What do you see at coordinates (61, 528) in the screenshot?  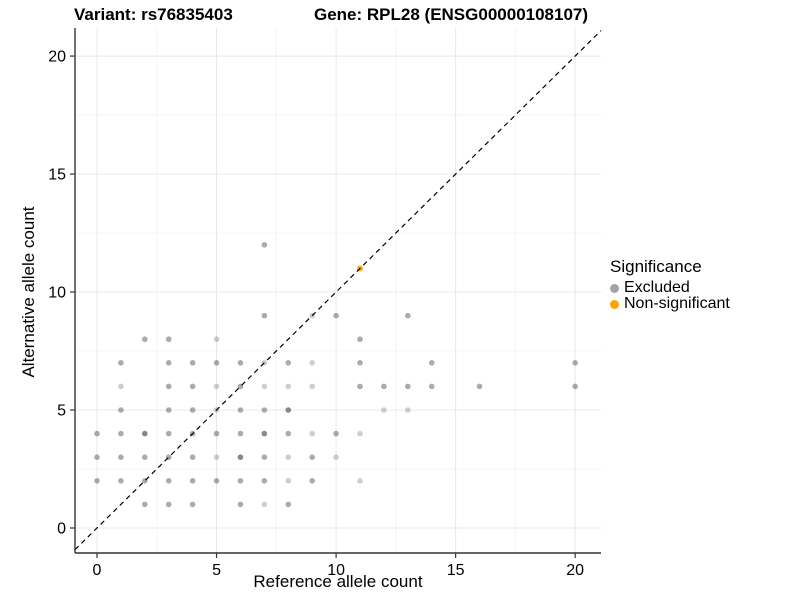 I see `y-tick-label: 0` at bounding box center [61, 528].